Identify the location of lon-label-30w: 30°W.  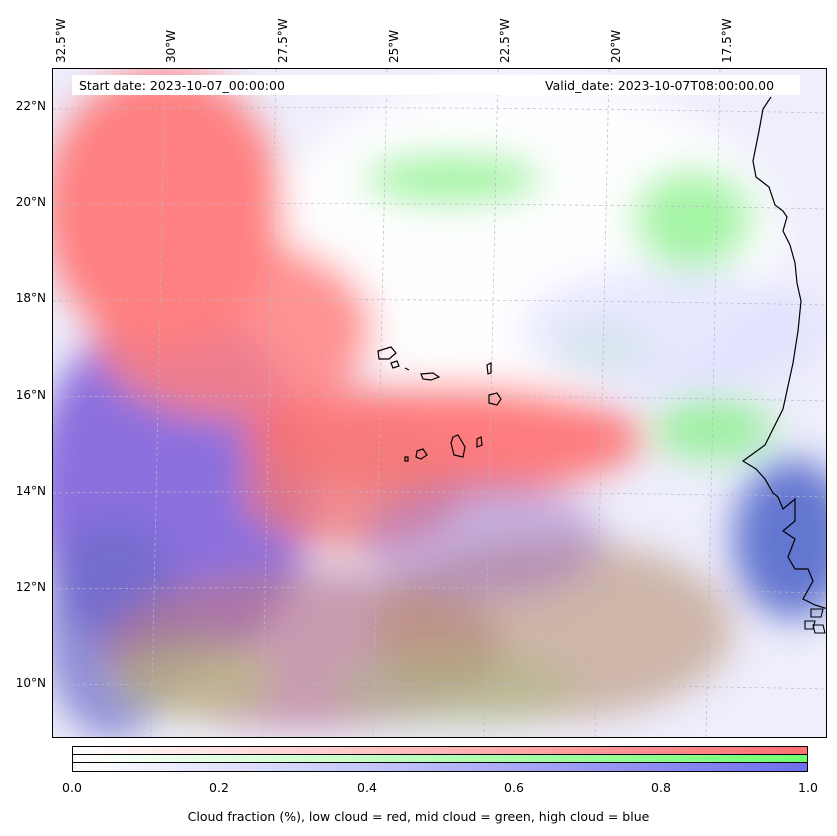
(171, 46).